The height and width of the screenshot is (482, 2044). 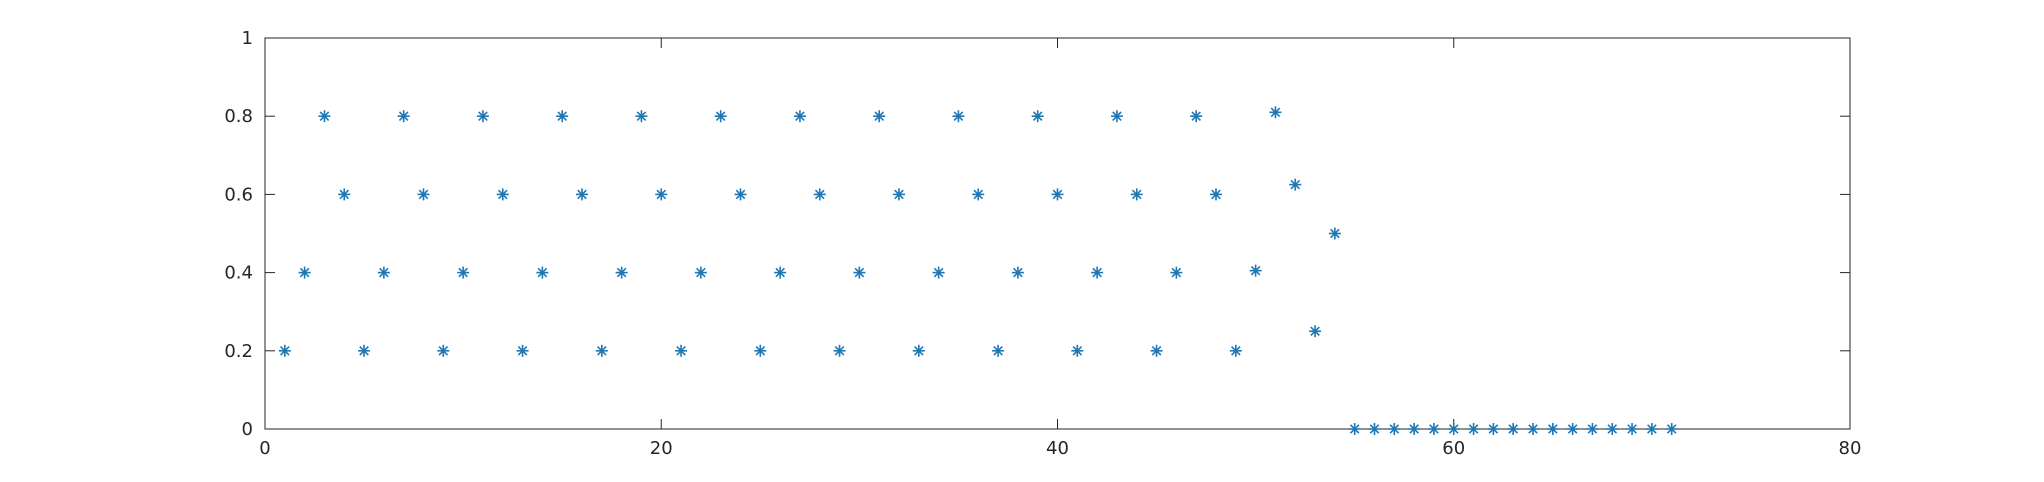 I want to click on x-tick-label: 20, so click(x=661, y=448).